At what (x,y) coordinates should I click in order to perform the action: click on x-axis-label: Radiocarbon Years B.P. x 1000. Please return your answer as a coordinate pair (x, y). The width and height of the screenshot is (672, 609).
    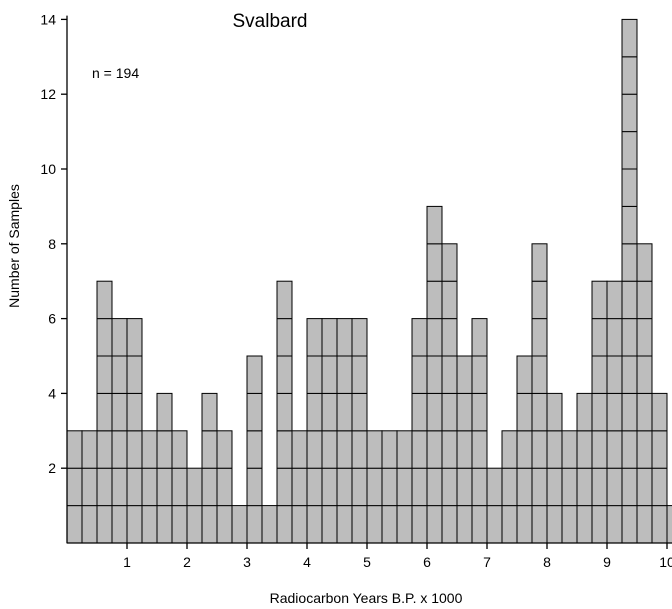
    Looking at the image, I should click on (366, 598).